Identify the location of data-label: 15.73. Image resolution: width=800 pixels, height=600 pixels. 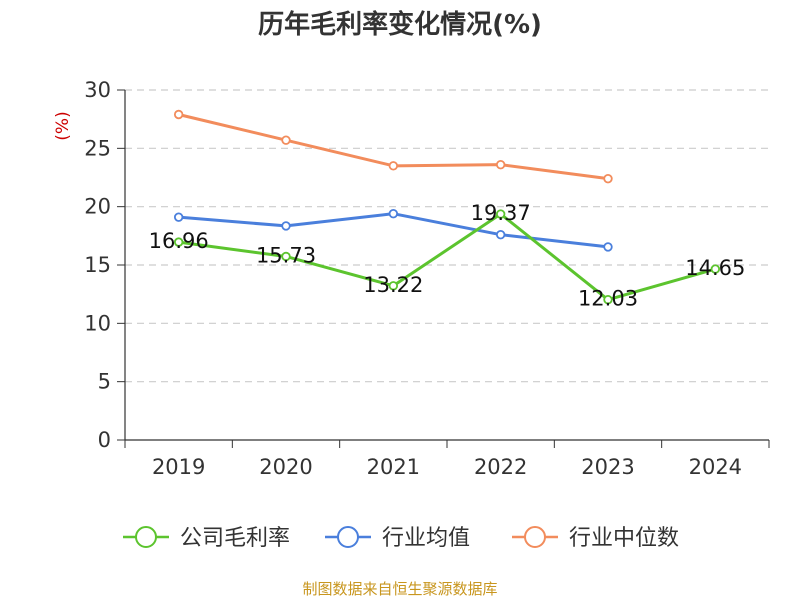
(286, 255).